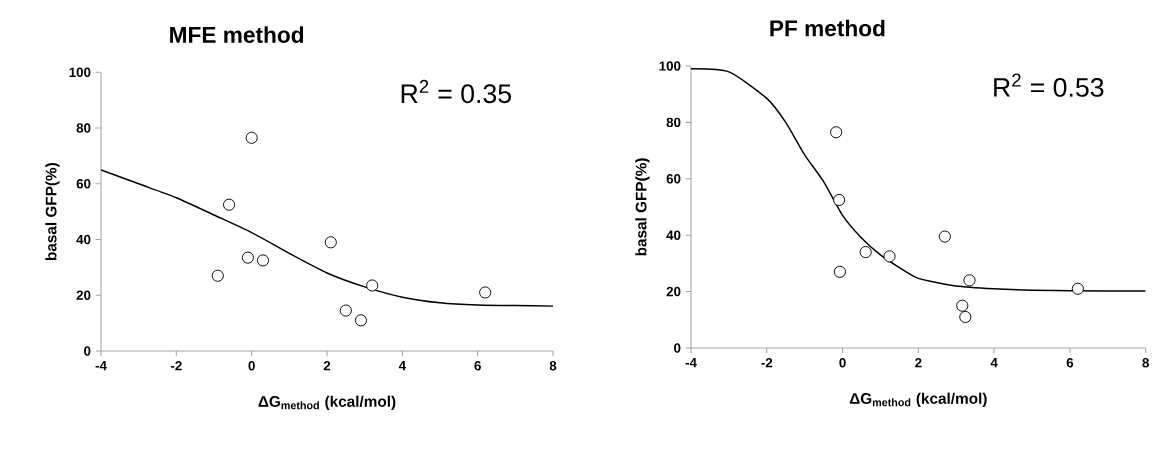 This screenshot has width=1152, height=452. I want to click on annotation: R$^{2}$ = 0.53, so click(1049, 85).